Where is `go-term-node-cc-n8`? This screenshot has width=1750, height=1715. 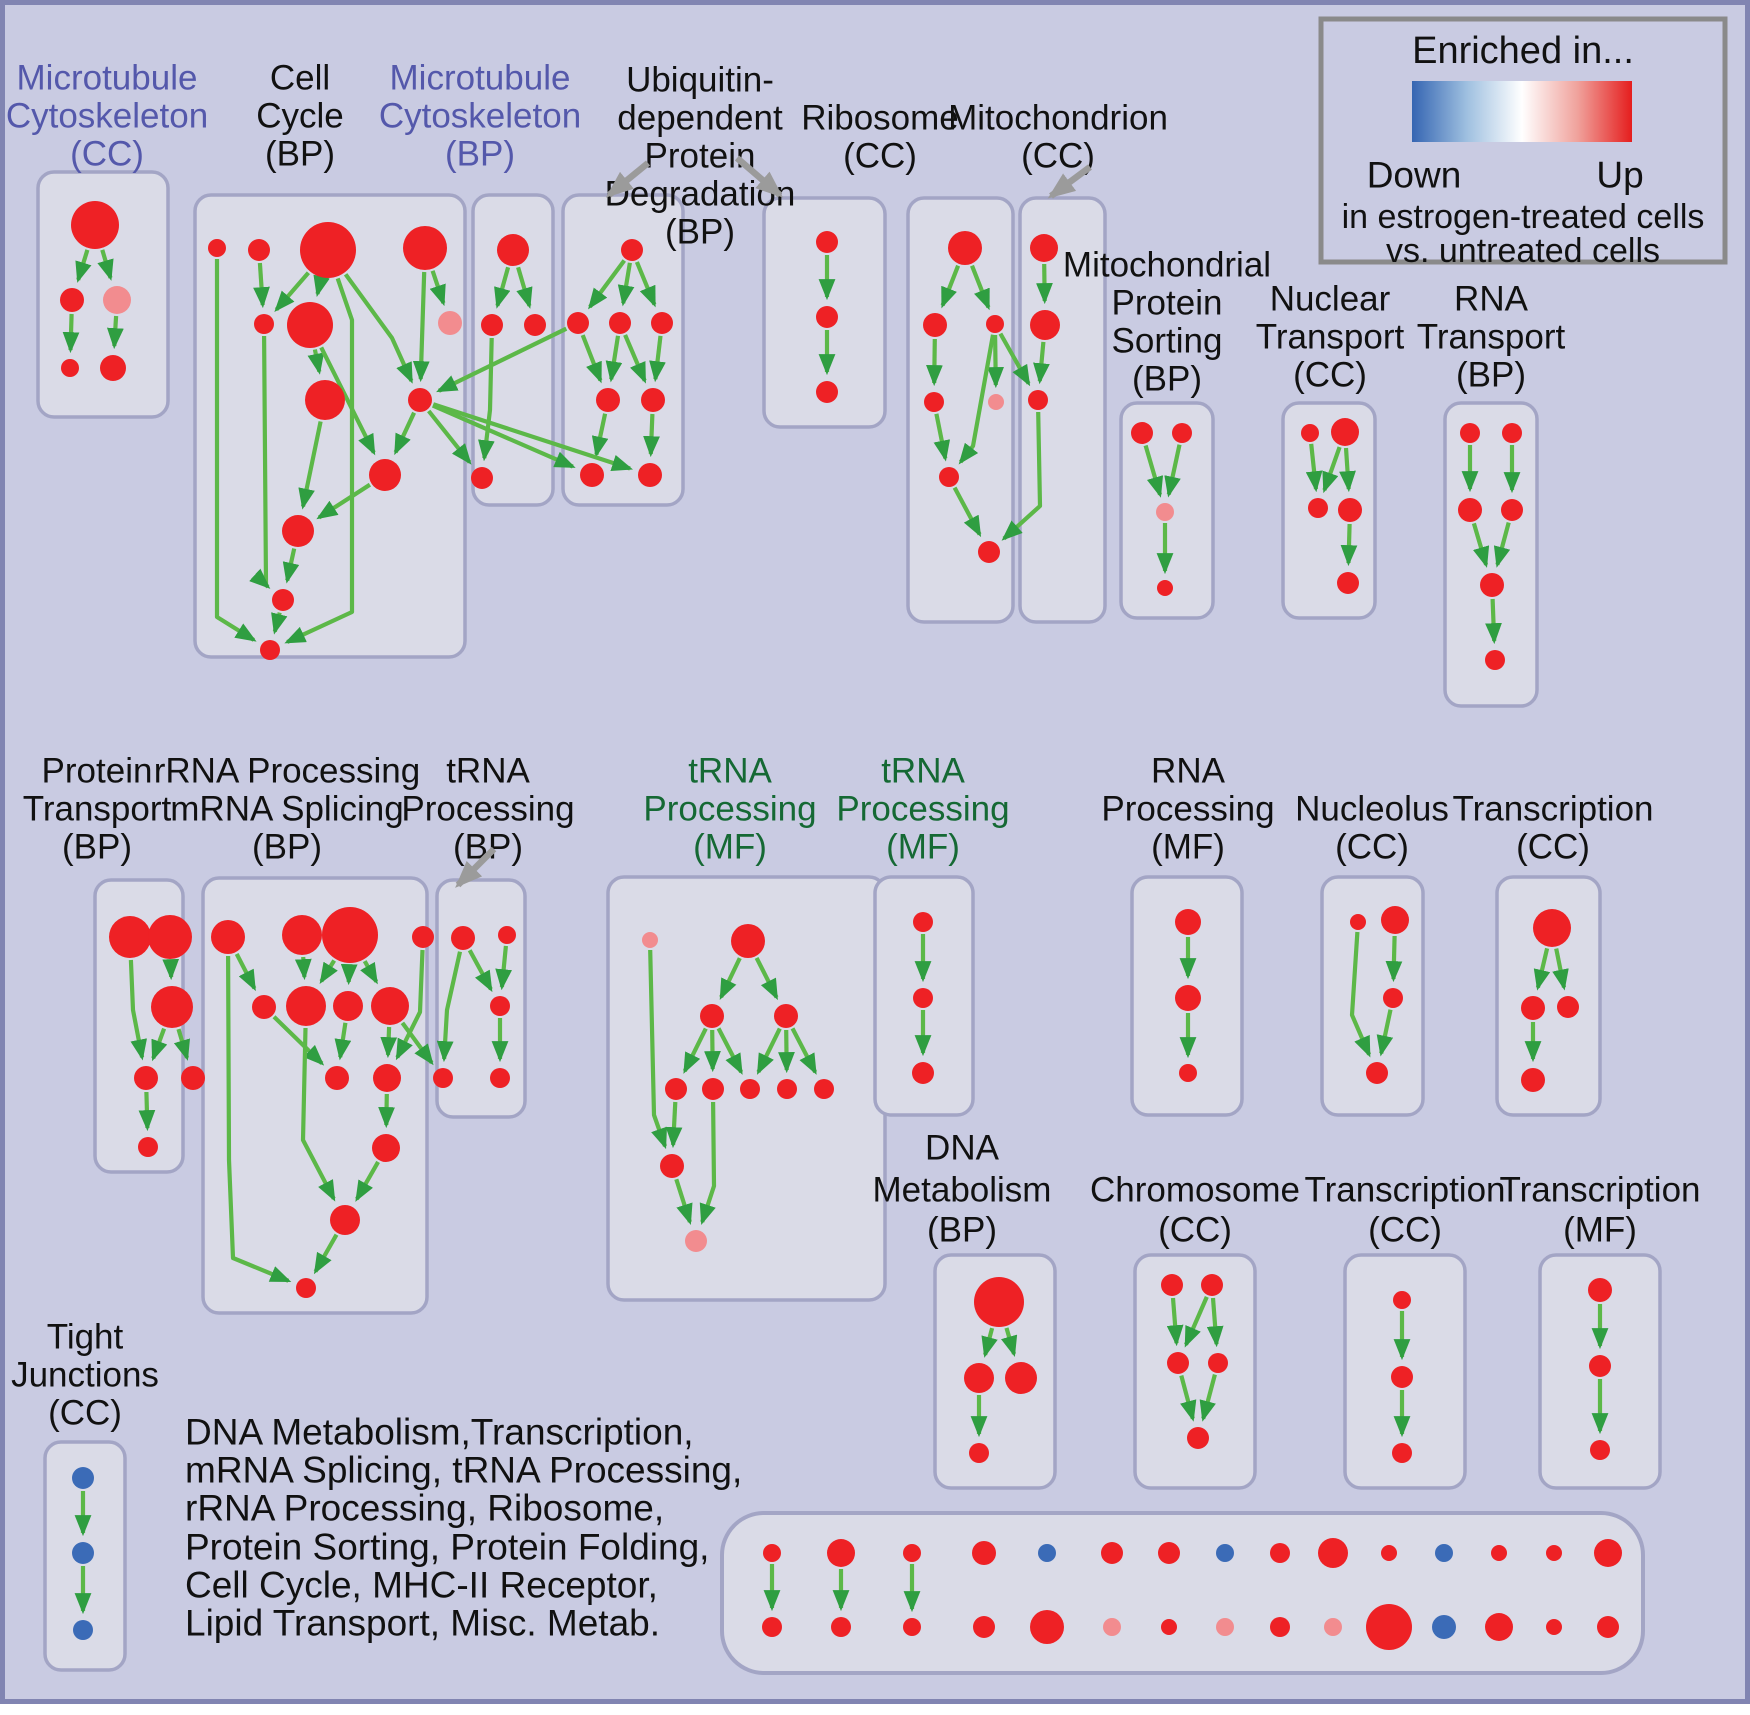
go-term-node-cc-n8 is located at coordinates (325, 400).